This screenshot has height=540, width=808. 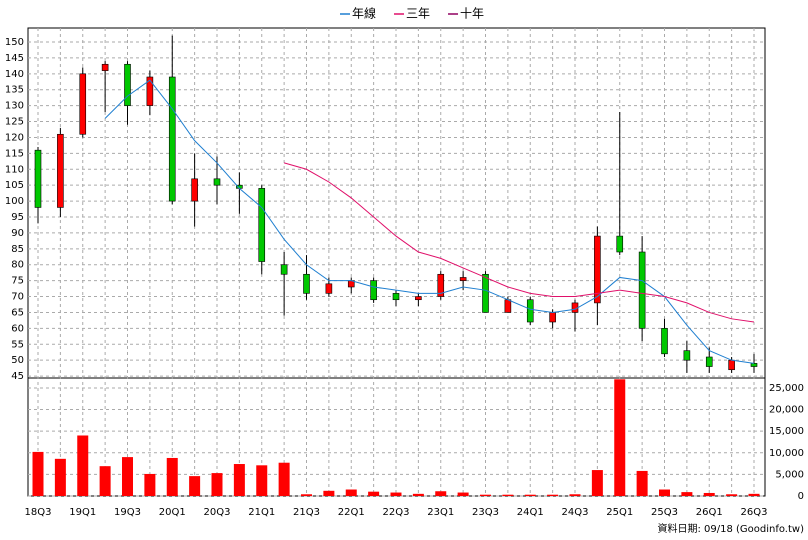 What do you see at coordinates (14, 90) in the screenshot?
I see `y-tick-label: 135` at bounding box center [14, 90].